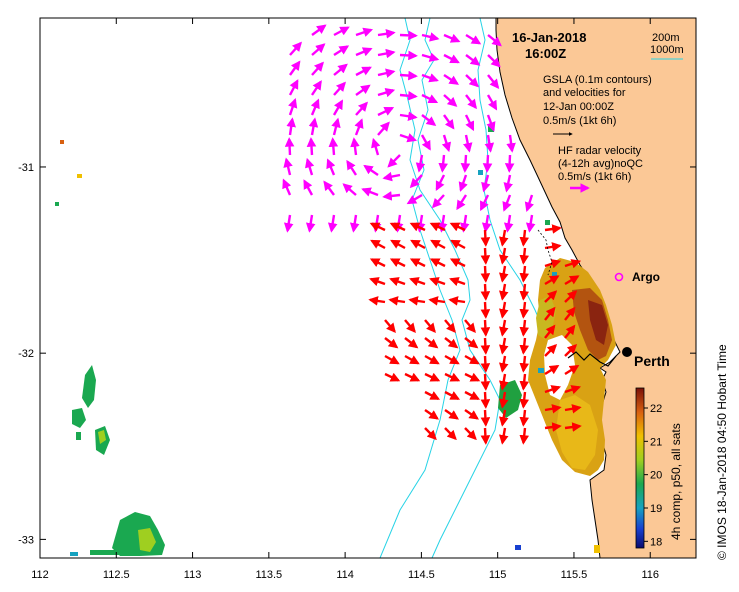  I want to click on contour-200m, so click(450, 288).